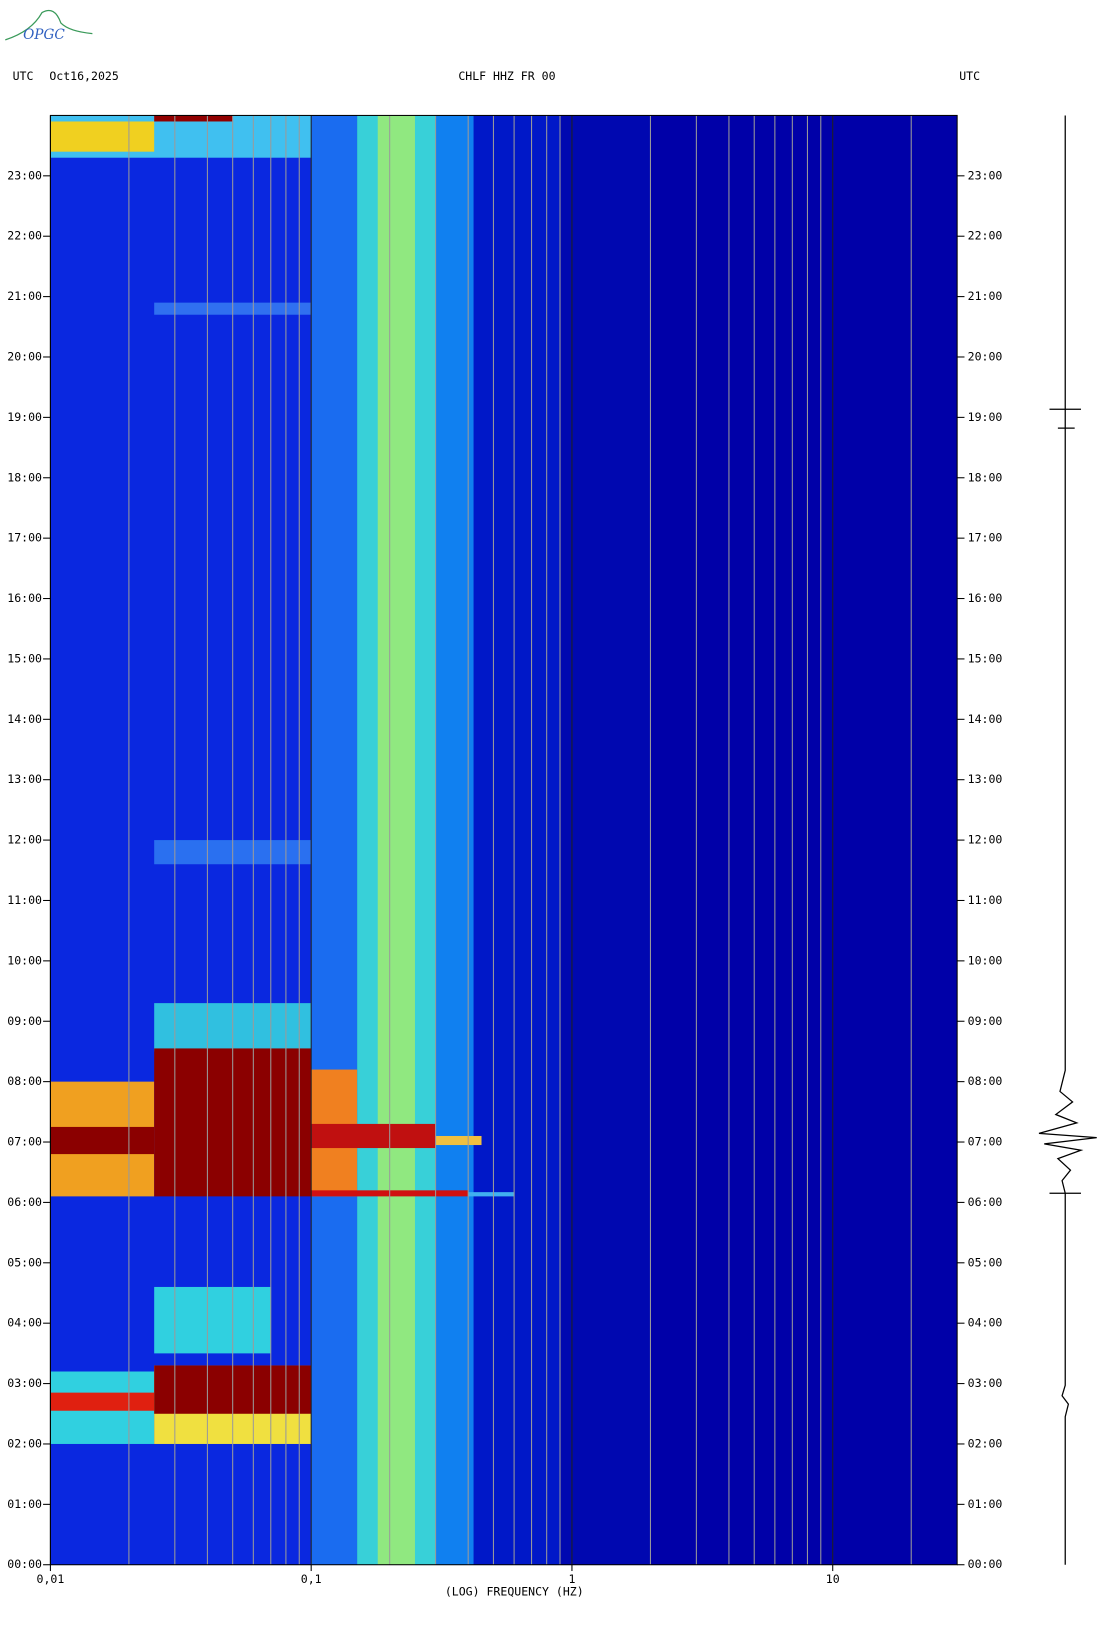  Describe the element at coordinates (514, 1592) in the screenshot. I see `x-axis-label: (LOG) FREQUENCY (HZ)` at that location.